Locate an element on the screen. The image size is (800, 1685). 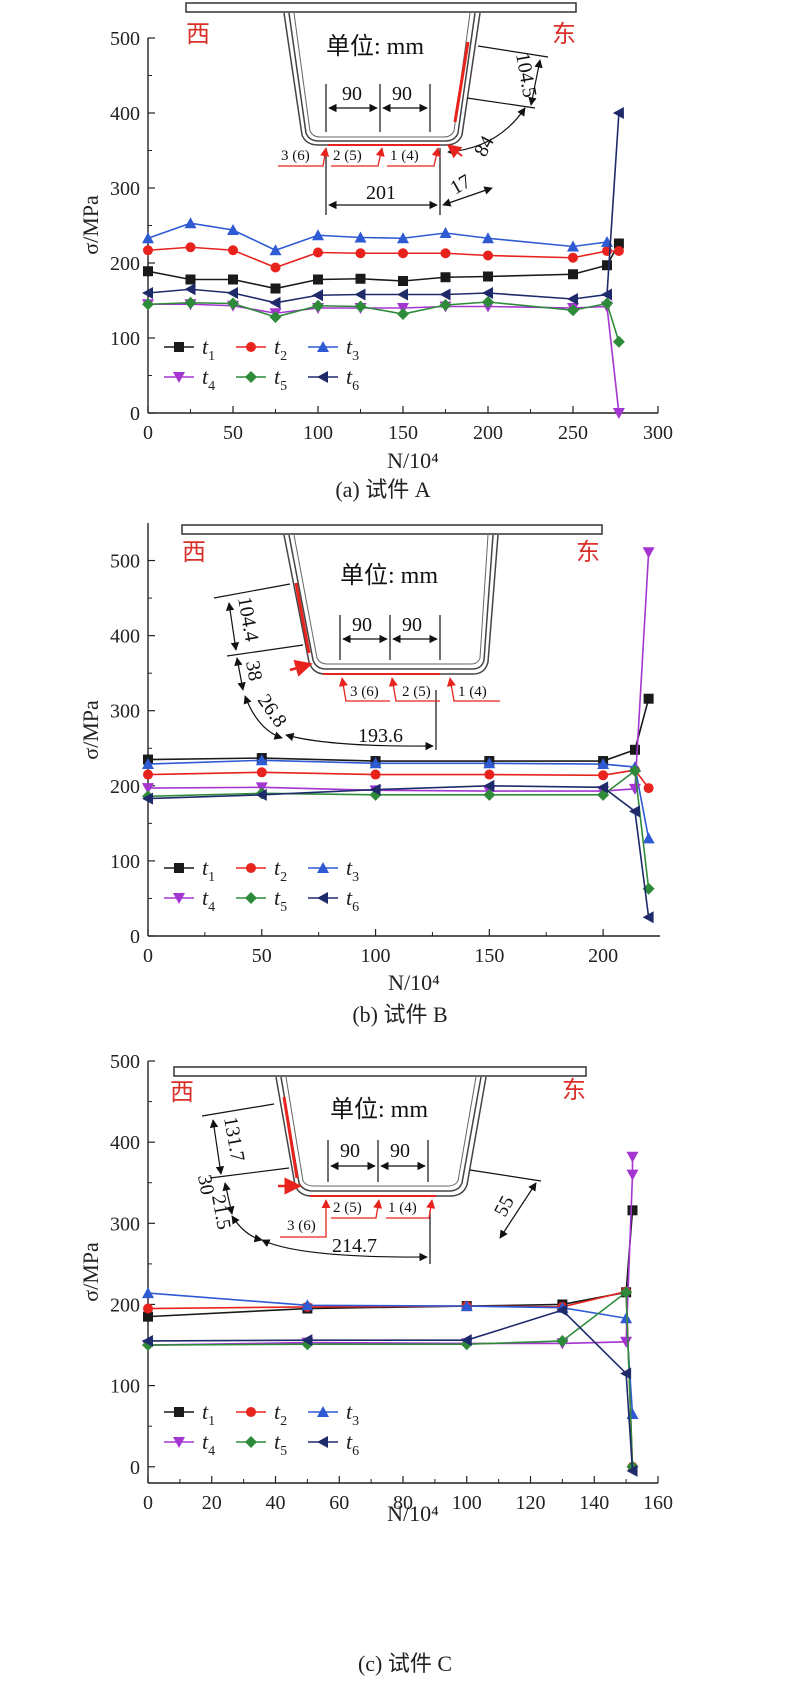
dim-c-30: 30 is located at coordinates (205, 1185).